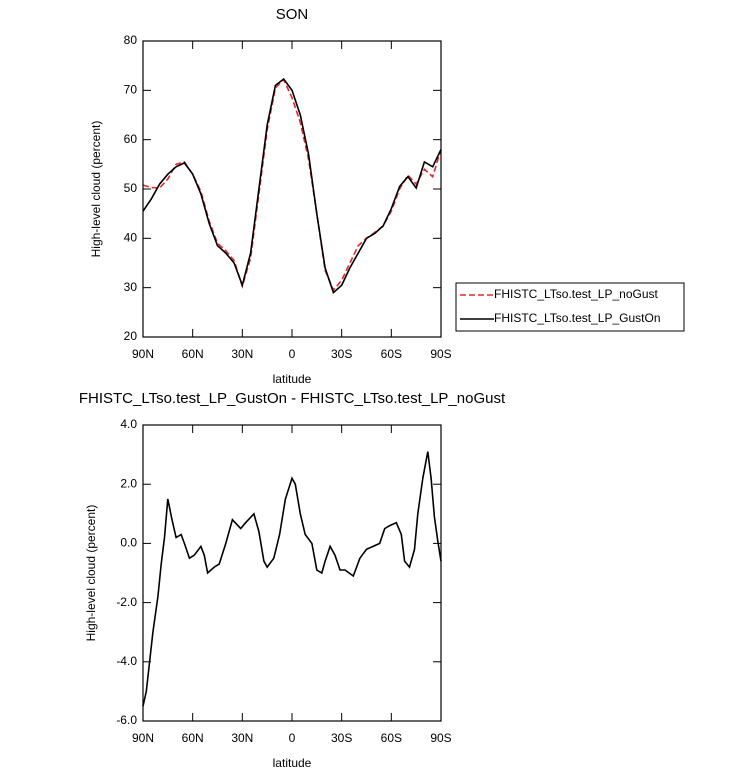  I want to click on y-tick-label: -2.0, so click(126, 602).